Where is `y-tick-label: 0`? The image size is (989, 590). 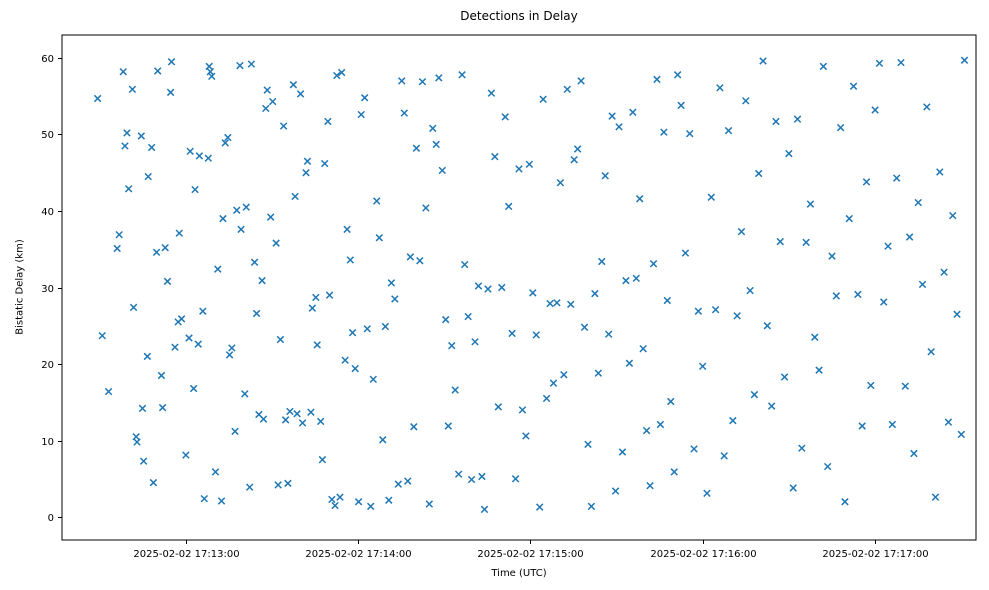
y-tick-label: 0 is located at coordinates (51, 518).